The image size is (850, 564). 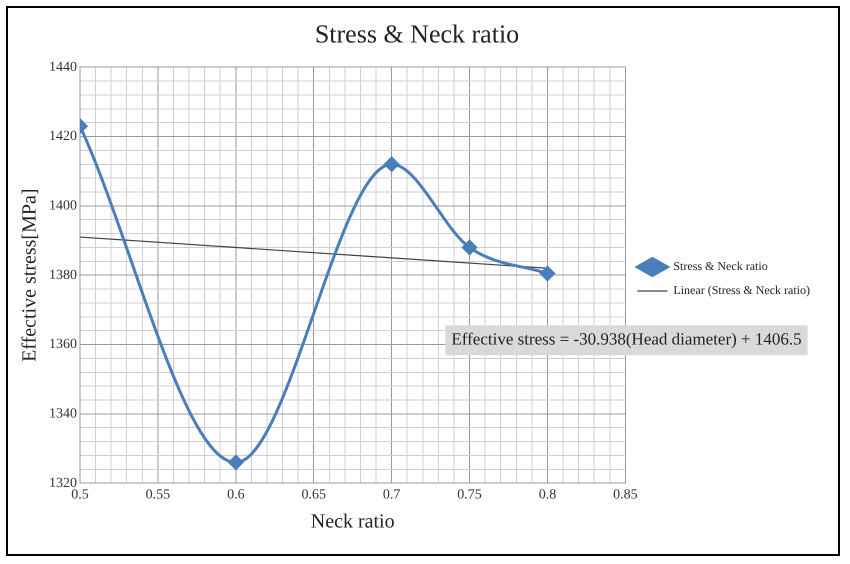 I want to click on x-tick-label: 0.6, so click(x=236, y=494).